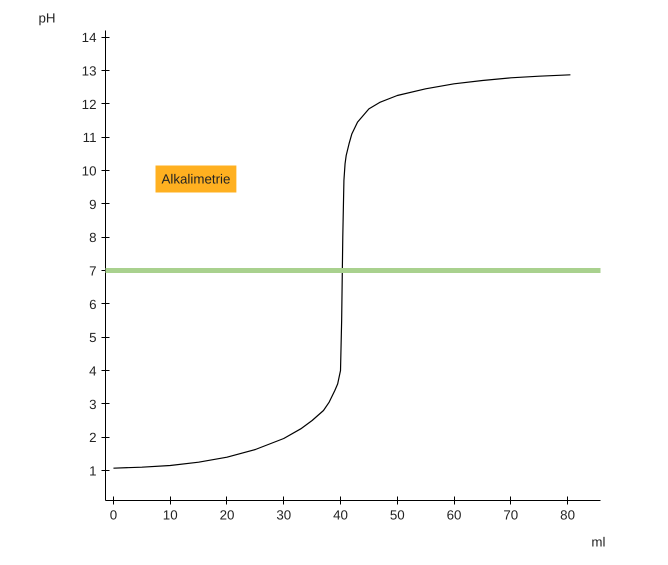 This screenshot has width=668, height=565. What do you see at coordinates (93, 238) in the screenshot?
I see `y-tick-label: 8` at bounding box center [93, 238].